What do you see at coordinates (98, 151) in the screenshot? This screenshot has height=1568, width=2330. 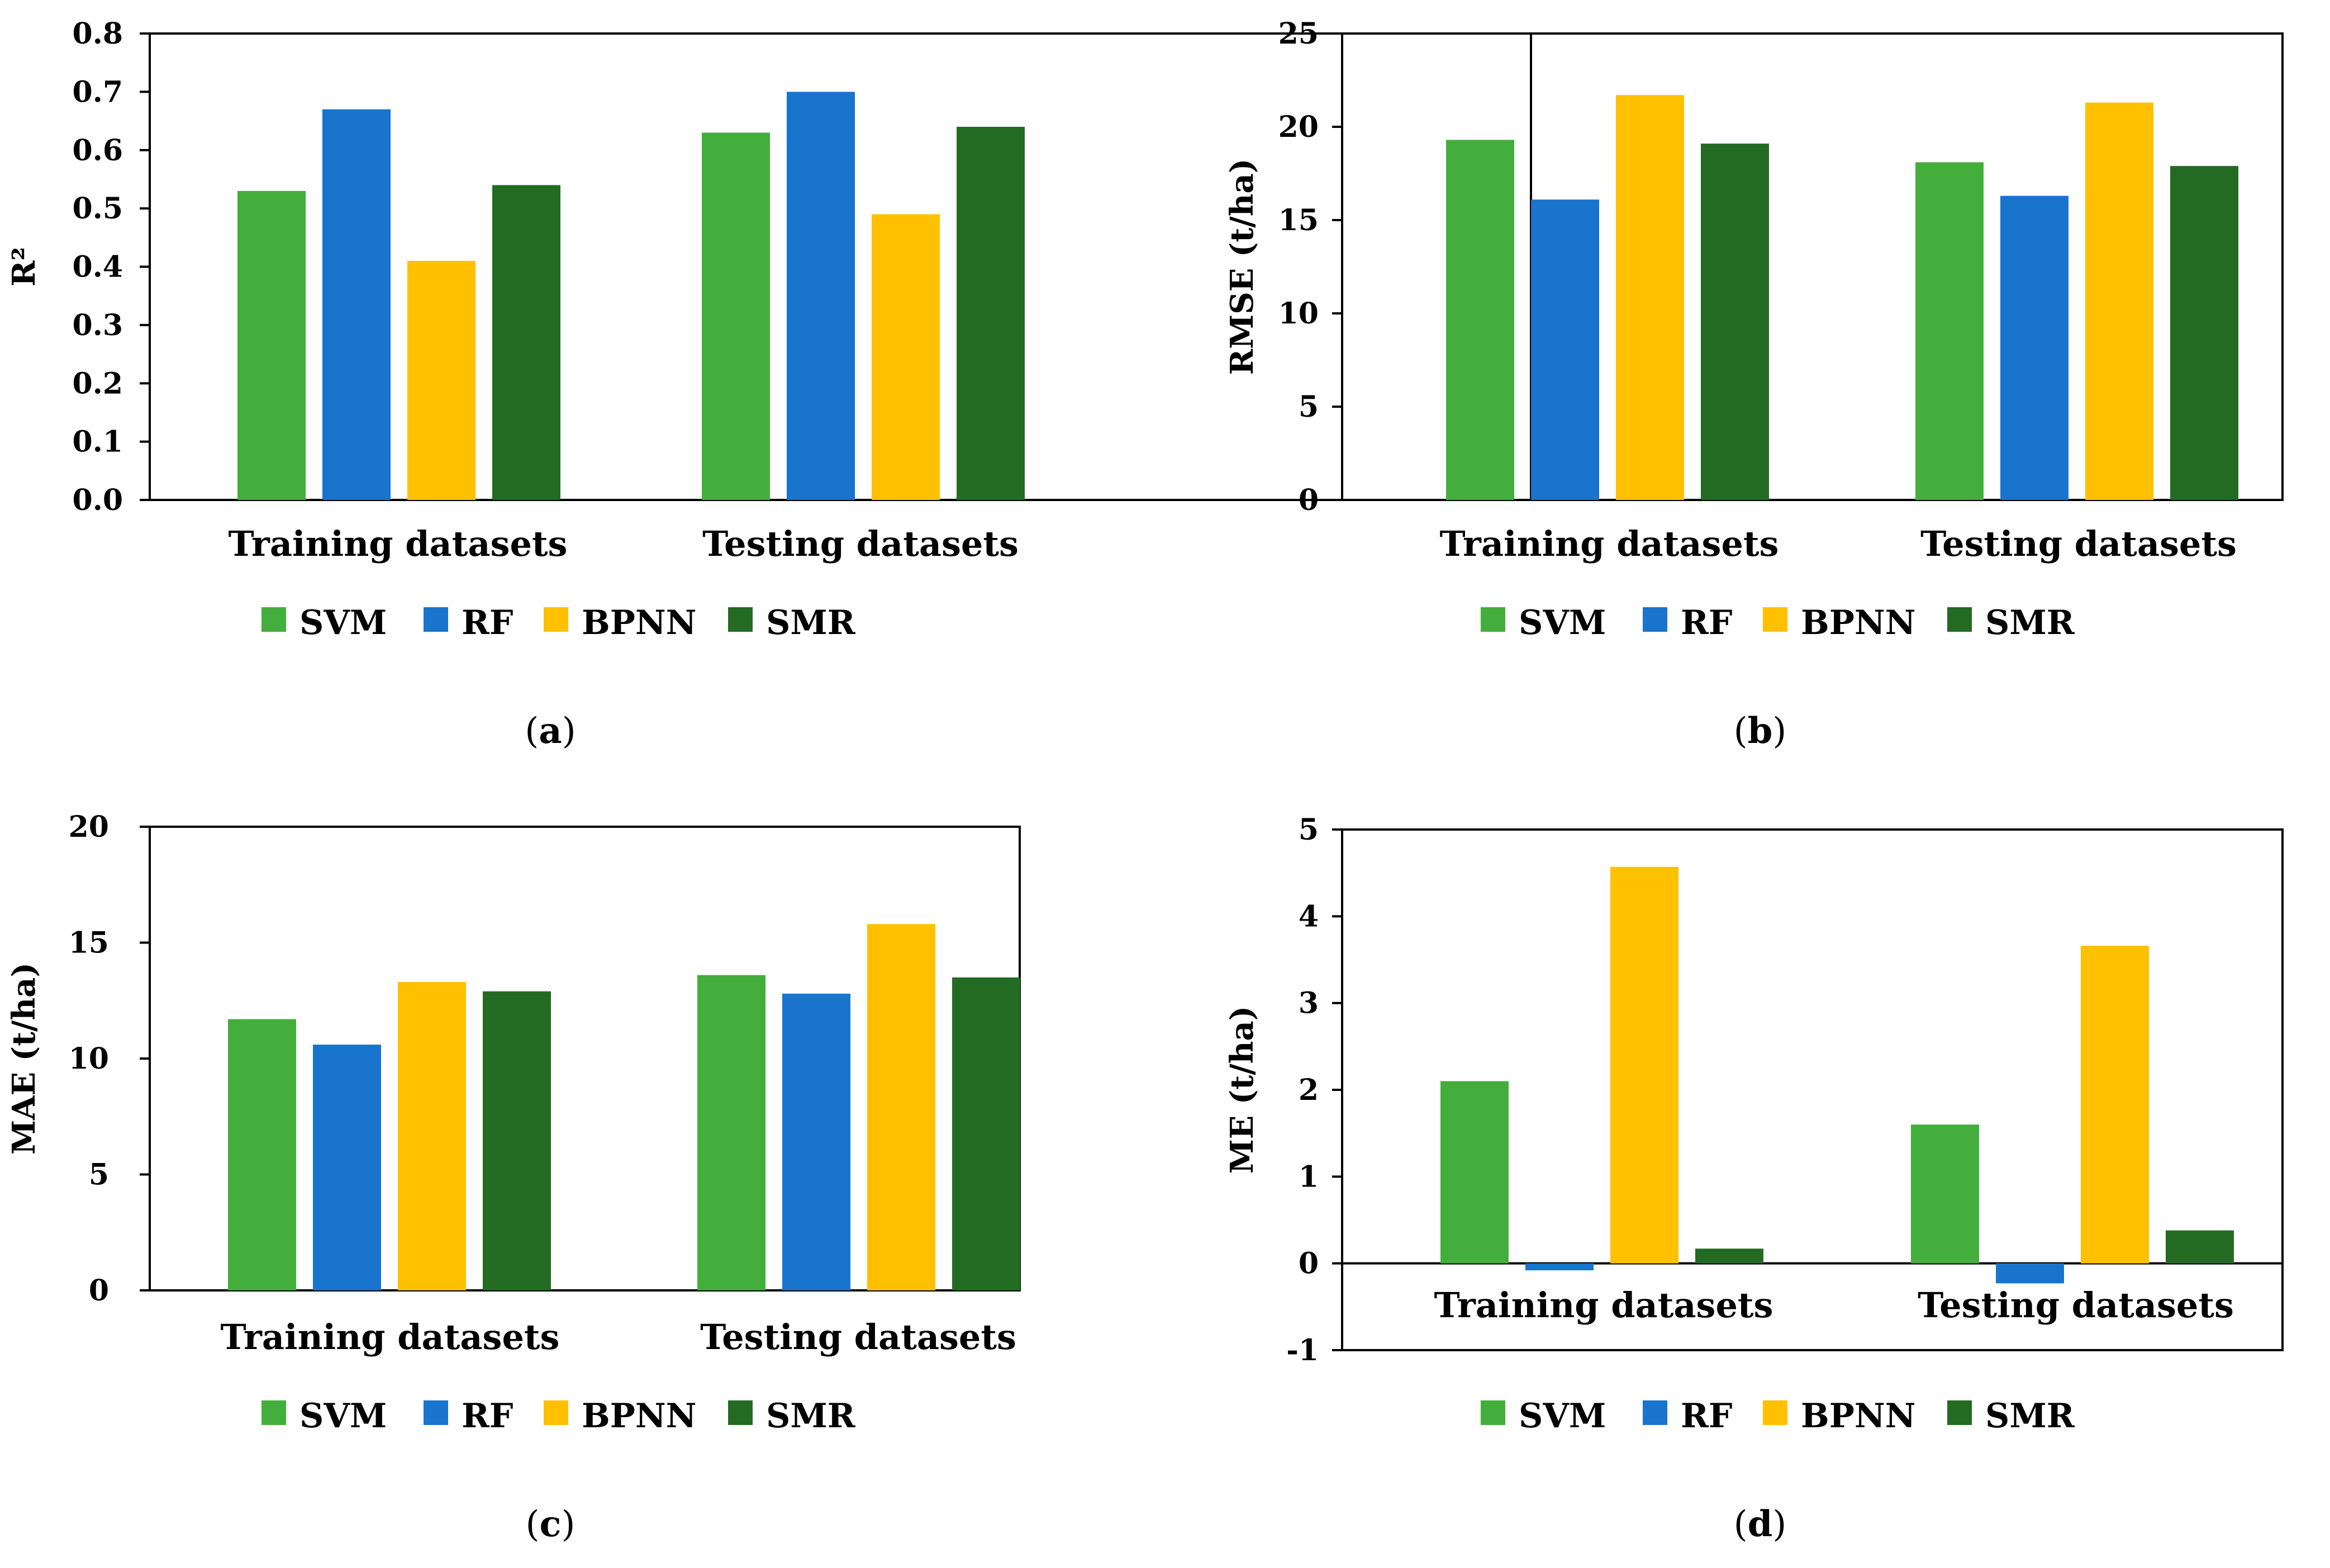 I see `y-tick-label: 0.6` at bounding box center [98, 151].